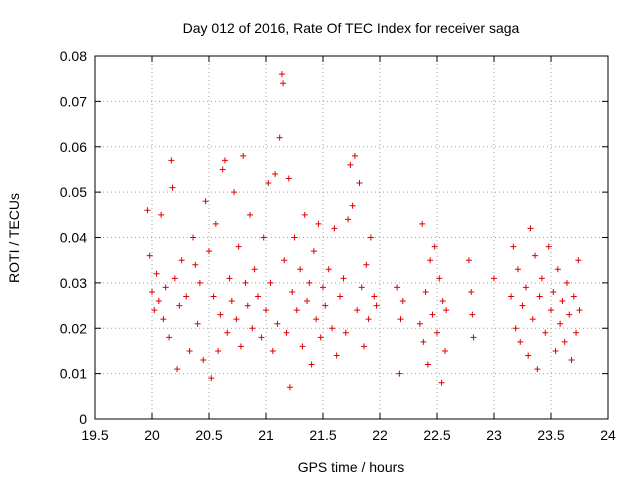 This screenshot has height=480, width=640. Describe the element at coordinates (73, 328) in the screenshot. I see `y-tick-label: 0.02` at that location.